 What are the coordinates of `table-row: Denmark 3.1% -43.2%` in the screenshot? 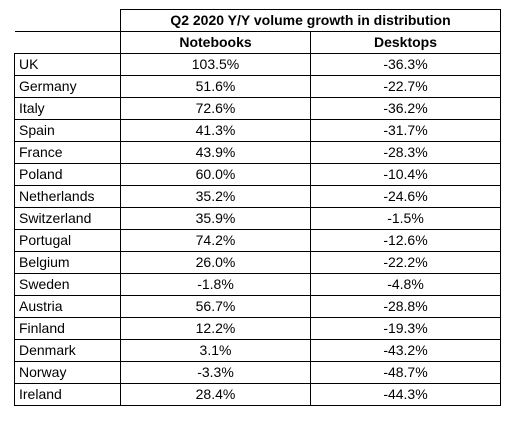 It's located at (257, 350).